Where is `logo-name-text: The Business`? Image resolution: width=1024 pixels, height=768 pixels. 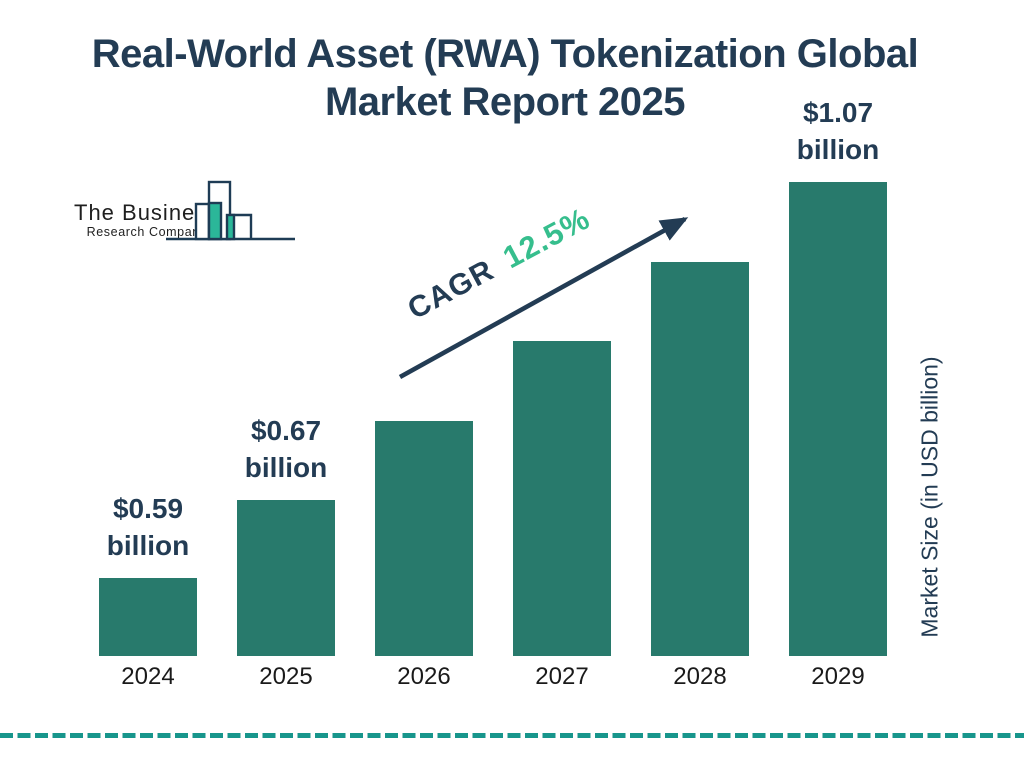
logo-name-text: The Business is located at coordinates (147, 212).